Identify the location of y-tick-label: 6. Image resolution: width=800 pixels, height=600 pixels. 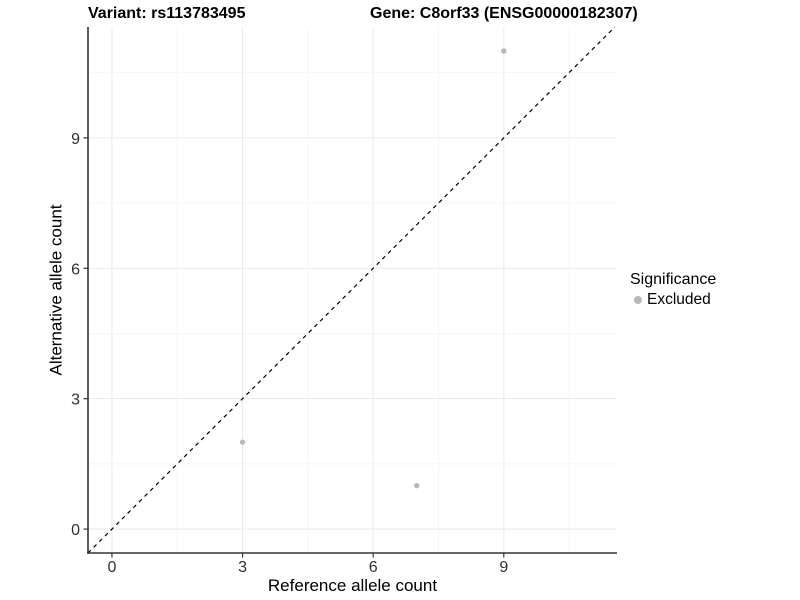
(75, 269).